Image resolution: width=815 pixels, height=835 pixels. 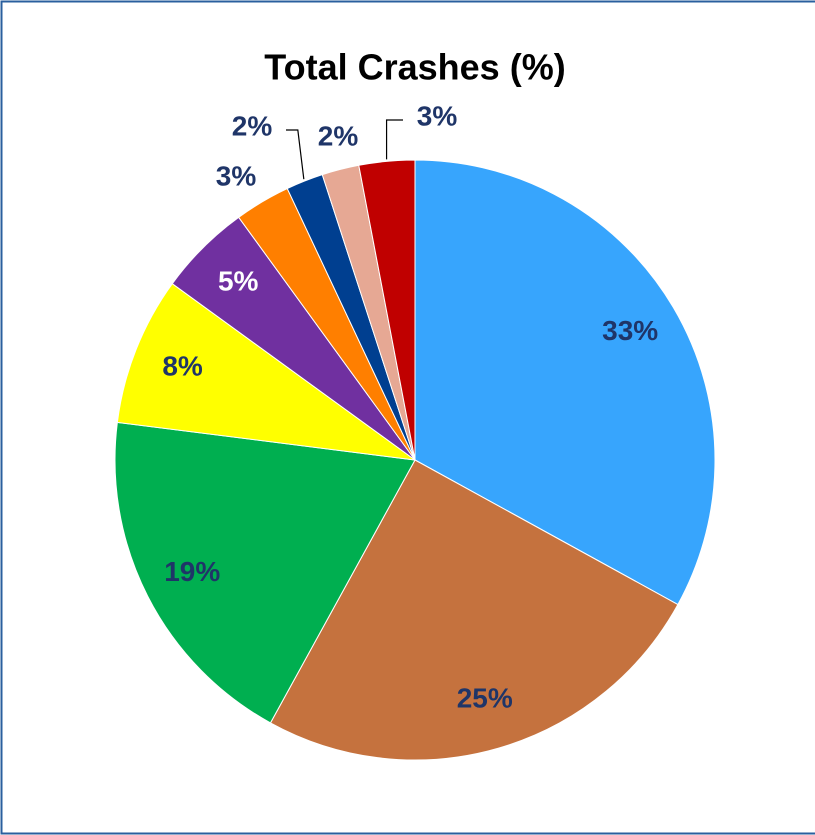 What do you see at coordinates (414, 67) in the screenshot?
I see `chart-title: Total Crashes (%)` at bounding box center [414, 67].